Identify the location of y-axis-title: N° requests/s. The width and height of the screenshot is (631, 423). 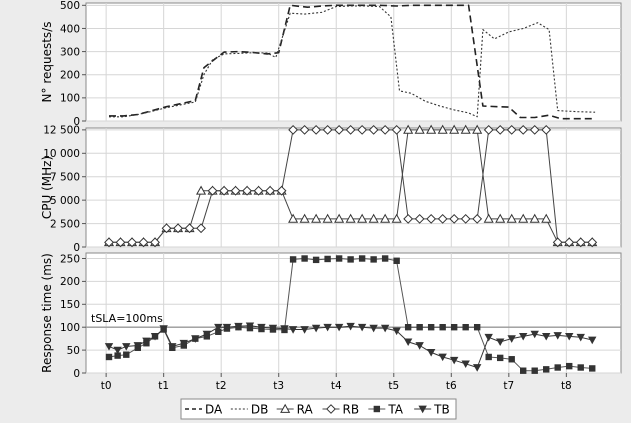
(47, 62).